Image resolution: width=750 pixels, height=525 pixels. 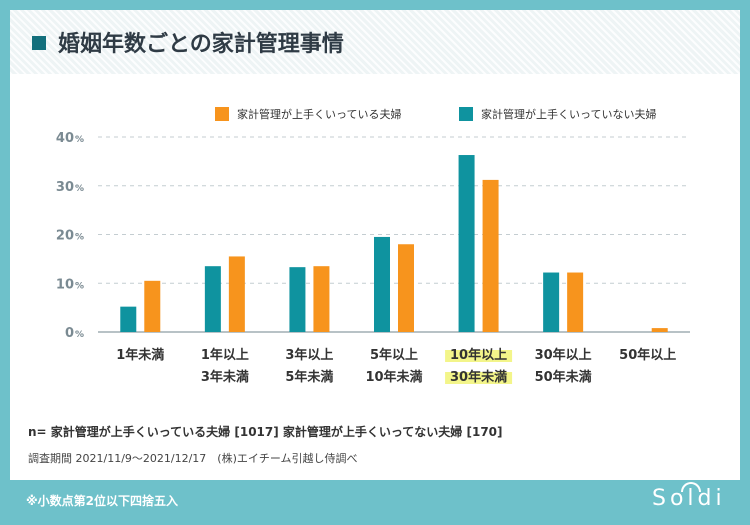 I want to click on legend-swatch-good, so click(x=222, y=114).